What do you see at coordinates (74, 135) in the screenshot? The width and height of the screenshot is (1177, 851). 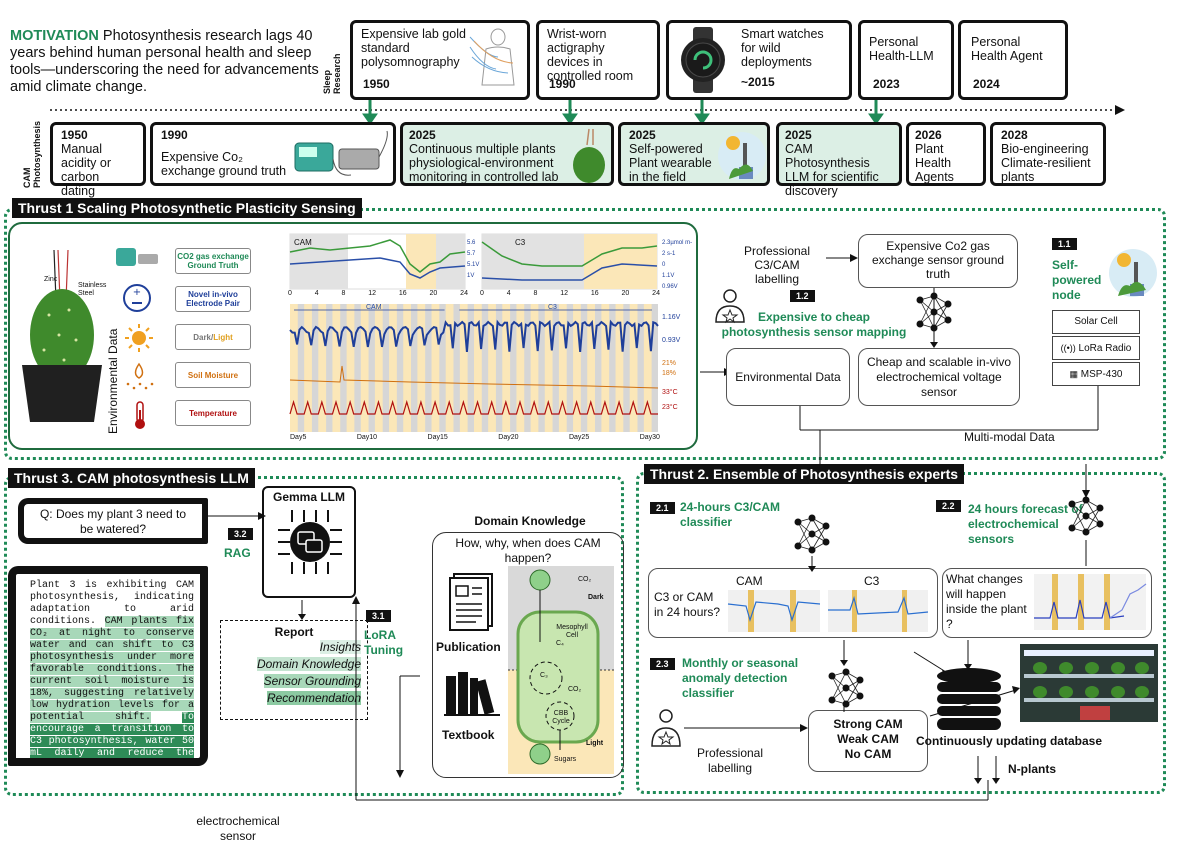 I see `cam-1950-year: 1950` at bounding box center [74, 135].